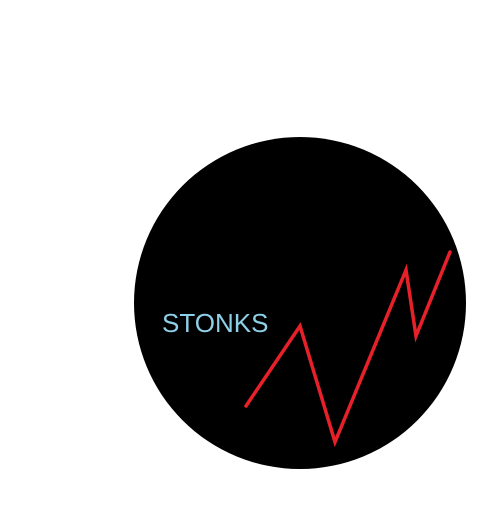 The width and height of the screenshot is (491, 508). What do you see at coordinates (215, 323) in the screenshot?
I see `logo-text: STONKS` at bounding box center [215, 323].